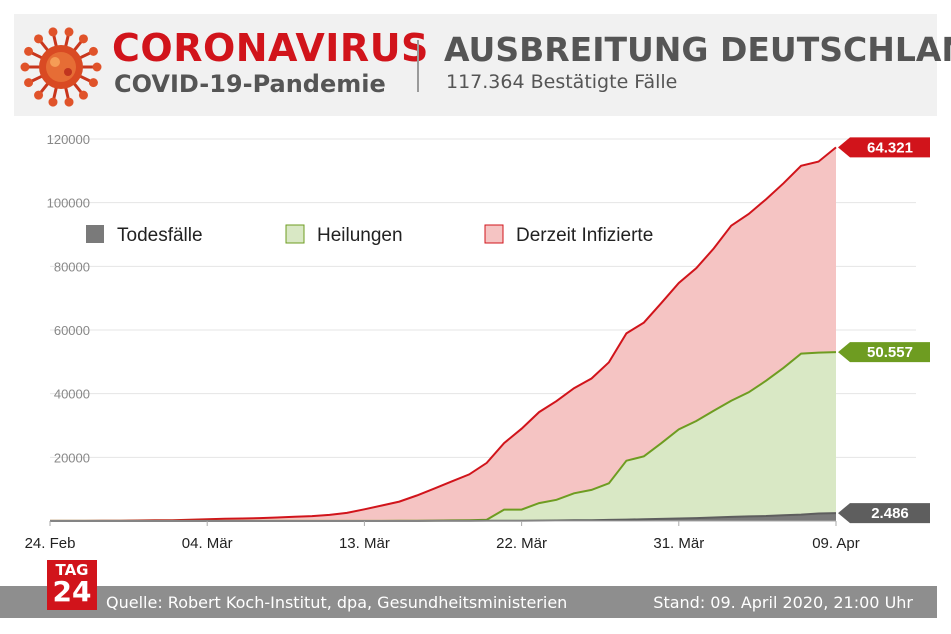 The height and width of the screenshot is (634, 951). I want to click on footer-bar, so click(468, 602).